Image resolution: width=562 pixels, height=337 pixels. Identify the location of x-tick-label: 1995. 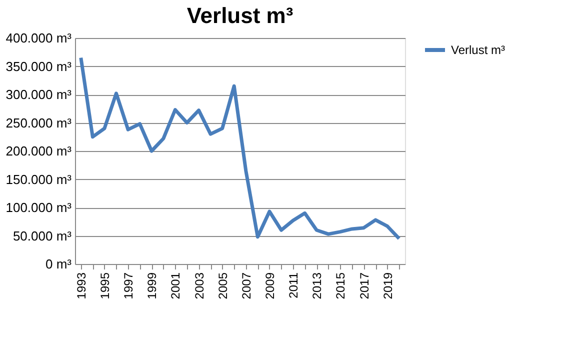
(105, 286).